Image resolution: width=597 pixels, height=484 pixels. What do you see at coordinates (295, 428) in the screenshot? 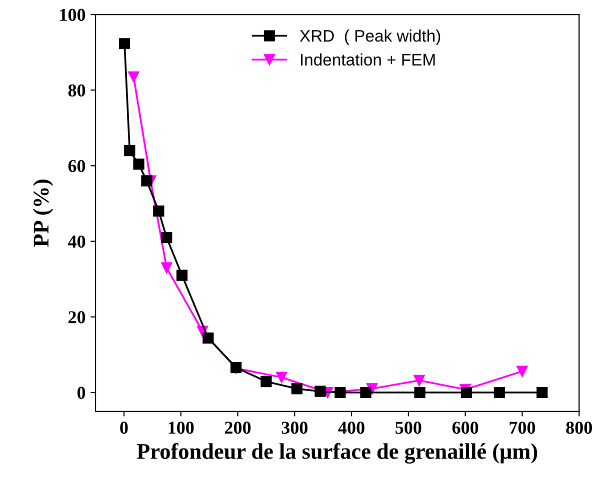
I see `x-tick-label: 300` at bounding box center [295, 428].